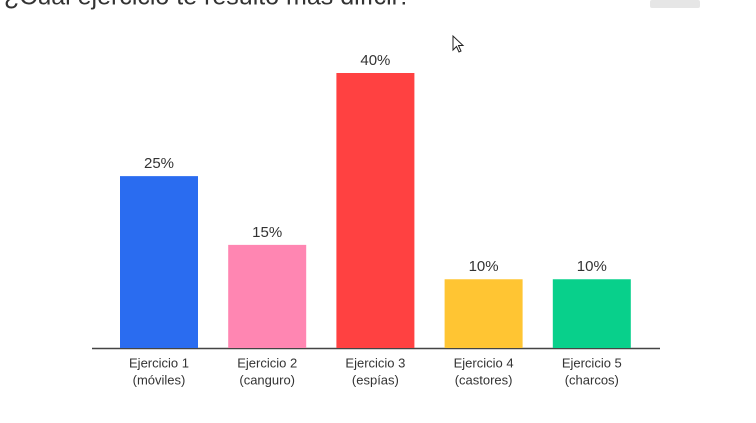 The height and width of the screenshot is (423, 756). What do you see at coordinates (375, 379) in the screenshot?
I see `x-tick-label: (espías)` at bounding box center [375, 379].